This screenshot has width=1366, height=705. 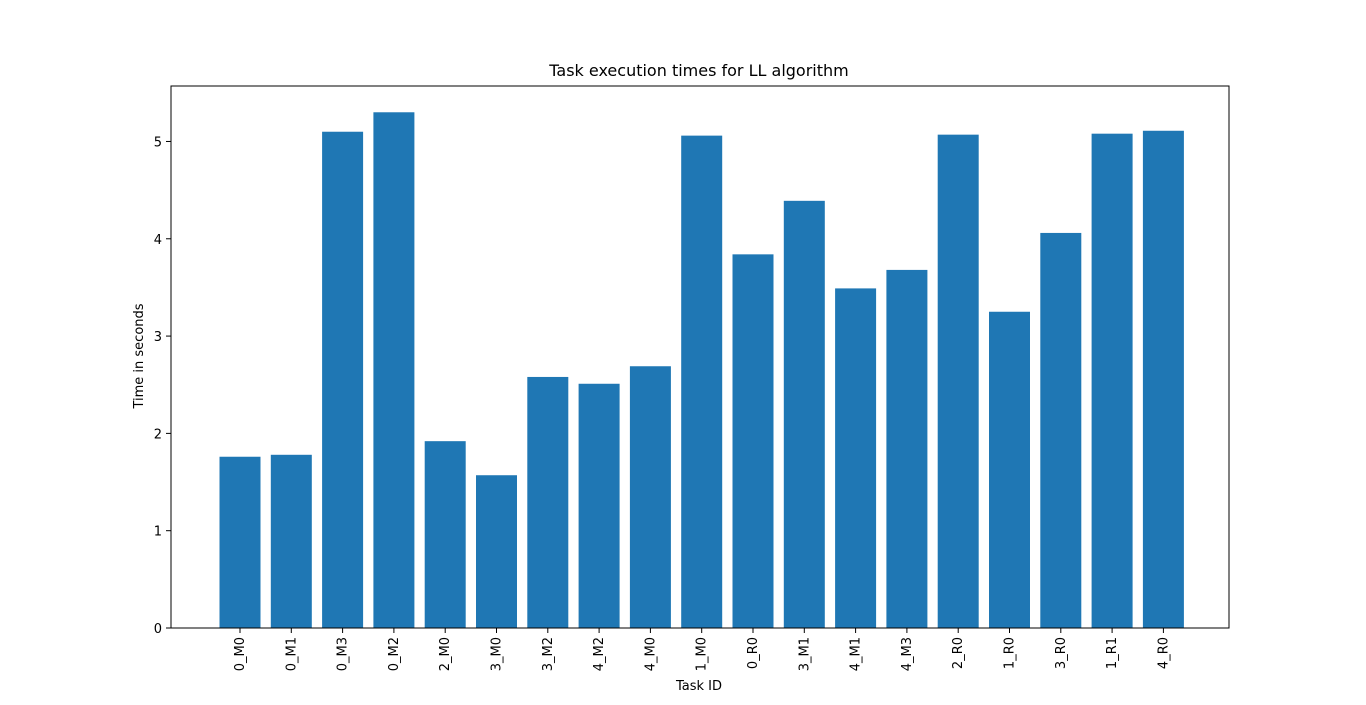 What do you see at coordinates (958, 381) in the screenshot?
I see `bar-2_R0` at bounding box center [958, 381].